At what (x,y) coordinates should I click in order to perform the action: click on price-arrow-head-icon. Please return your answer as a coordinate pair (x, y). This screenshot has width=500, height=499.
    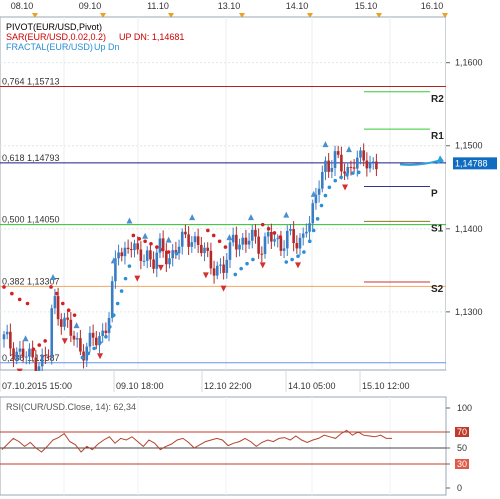
    Looking at the image, I should click on (440, 160).